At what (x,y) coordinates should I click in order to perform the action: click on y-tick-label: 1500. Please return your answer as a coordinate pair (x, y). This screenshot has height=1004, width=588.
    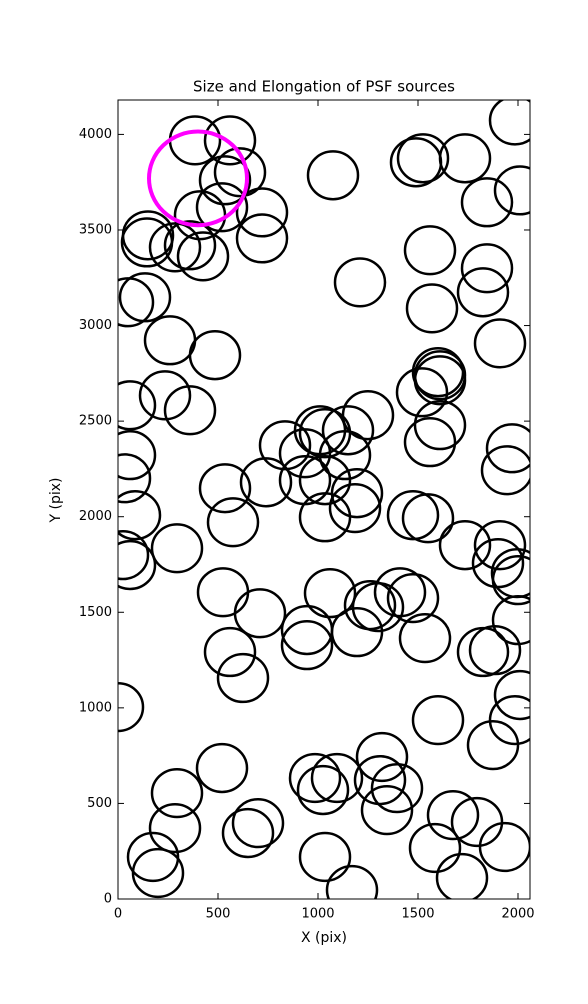
    Looking at the image, I should click on (95, 612).